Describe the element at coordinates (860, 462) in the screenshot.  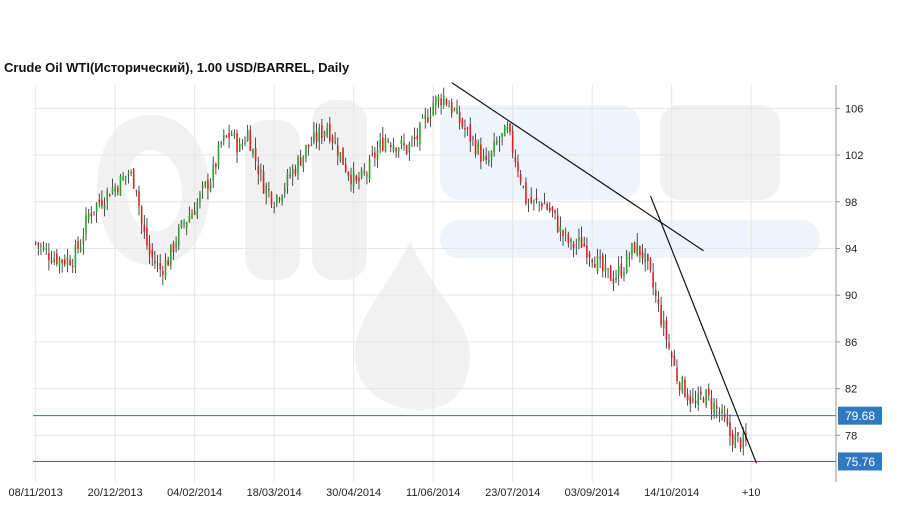
I see `level-label: 75.76` at that location.